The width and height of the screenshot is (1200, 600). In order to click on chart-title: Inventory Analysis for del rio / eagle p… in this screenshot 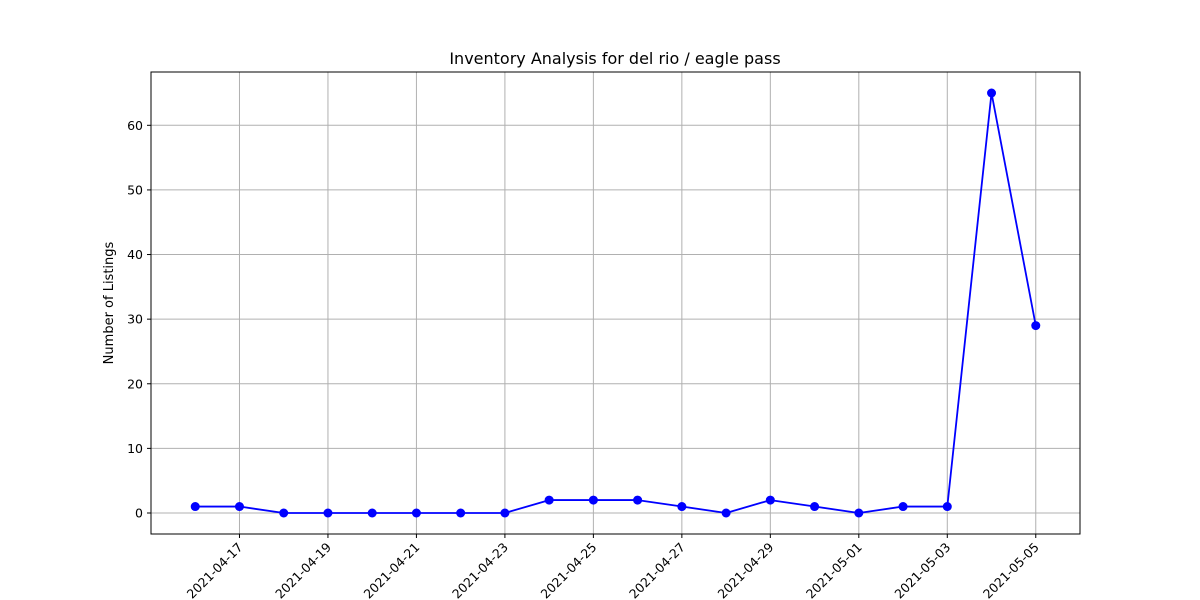, I will do `click(614, 58)`.